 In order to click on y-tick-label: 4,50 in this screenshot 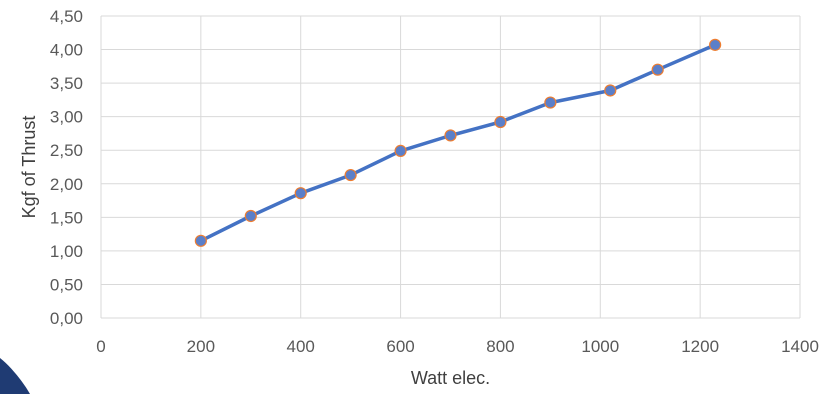, I will do `click(66, 16)`.